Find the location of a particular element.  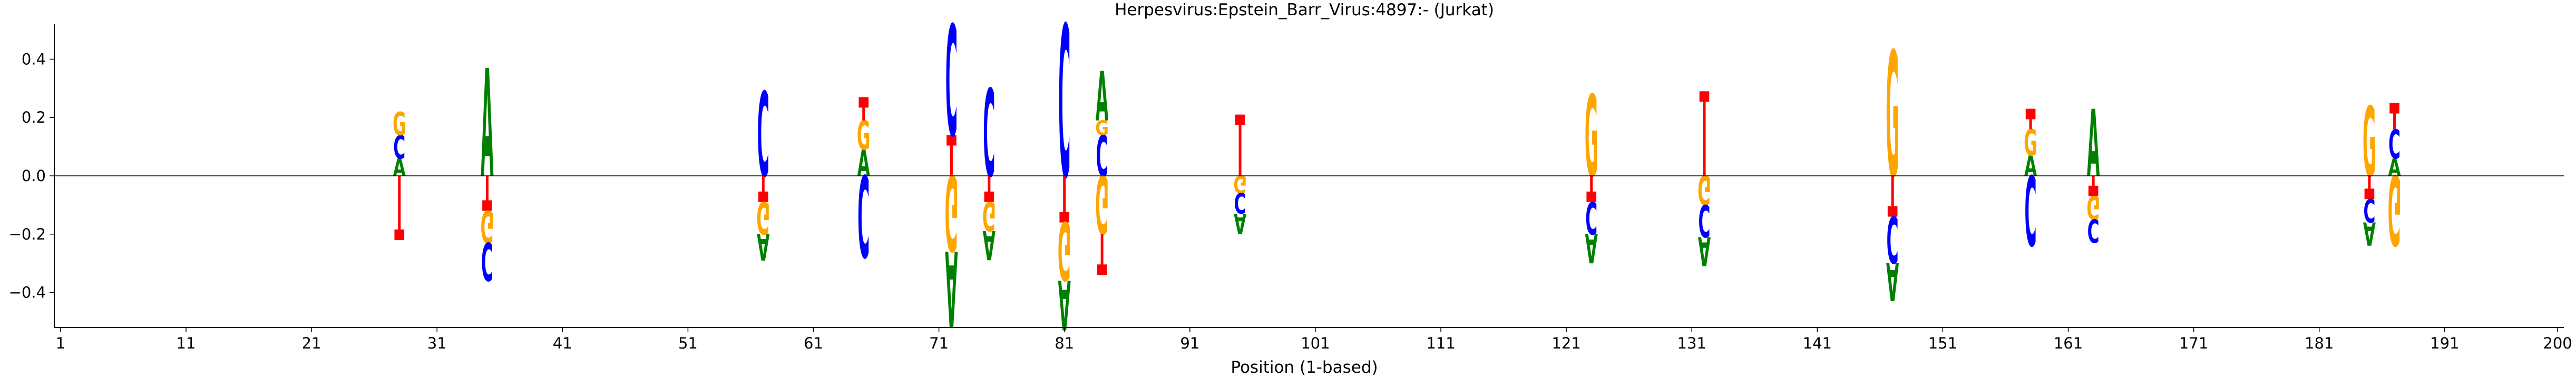

x-tick-label: 200 is located at coordinates (2557, 343).